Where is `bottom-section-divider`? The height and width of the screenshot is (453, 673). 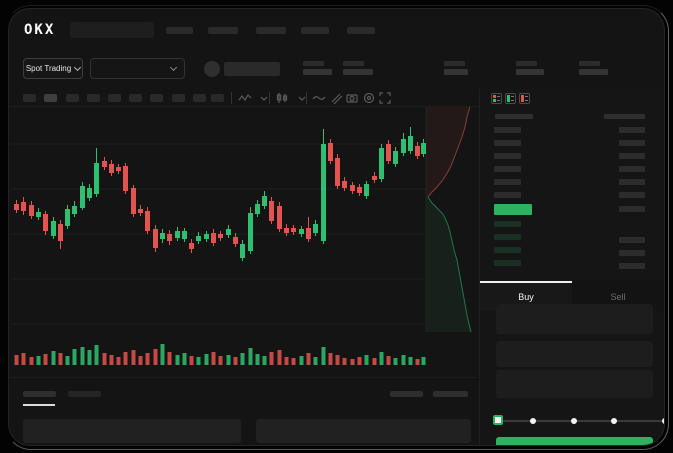 bottom-section-divider is located at coordinates (243, 377).